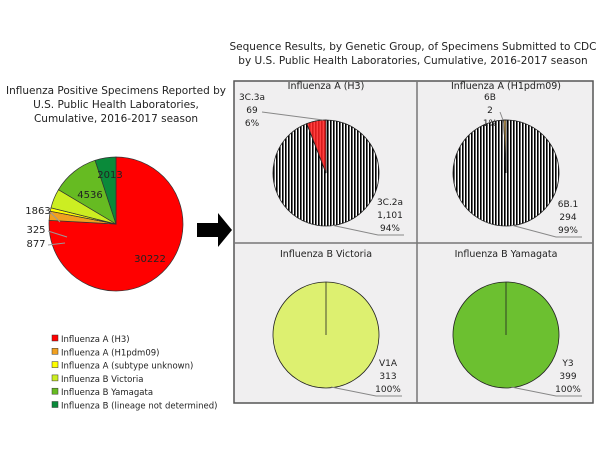 The height and width of the screenshot is (450, 600). What do you see at coordinates (252, 124) in the screenshot?
I see `slice-label: 6%` at bounding box center [252, 124].